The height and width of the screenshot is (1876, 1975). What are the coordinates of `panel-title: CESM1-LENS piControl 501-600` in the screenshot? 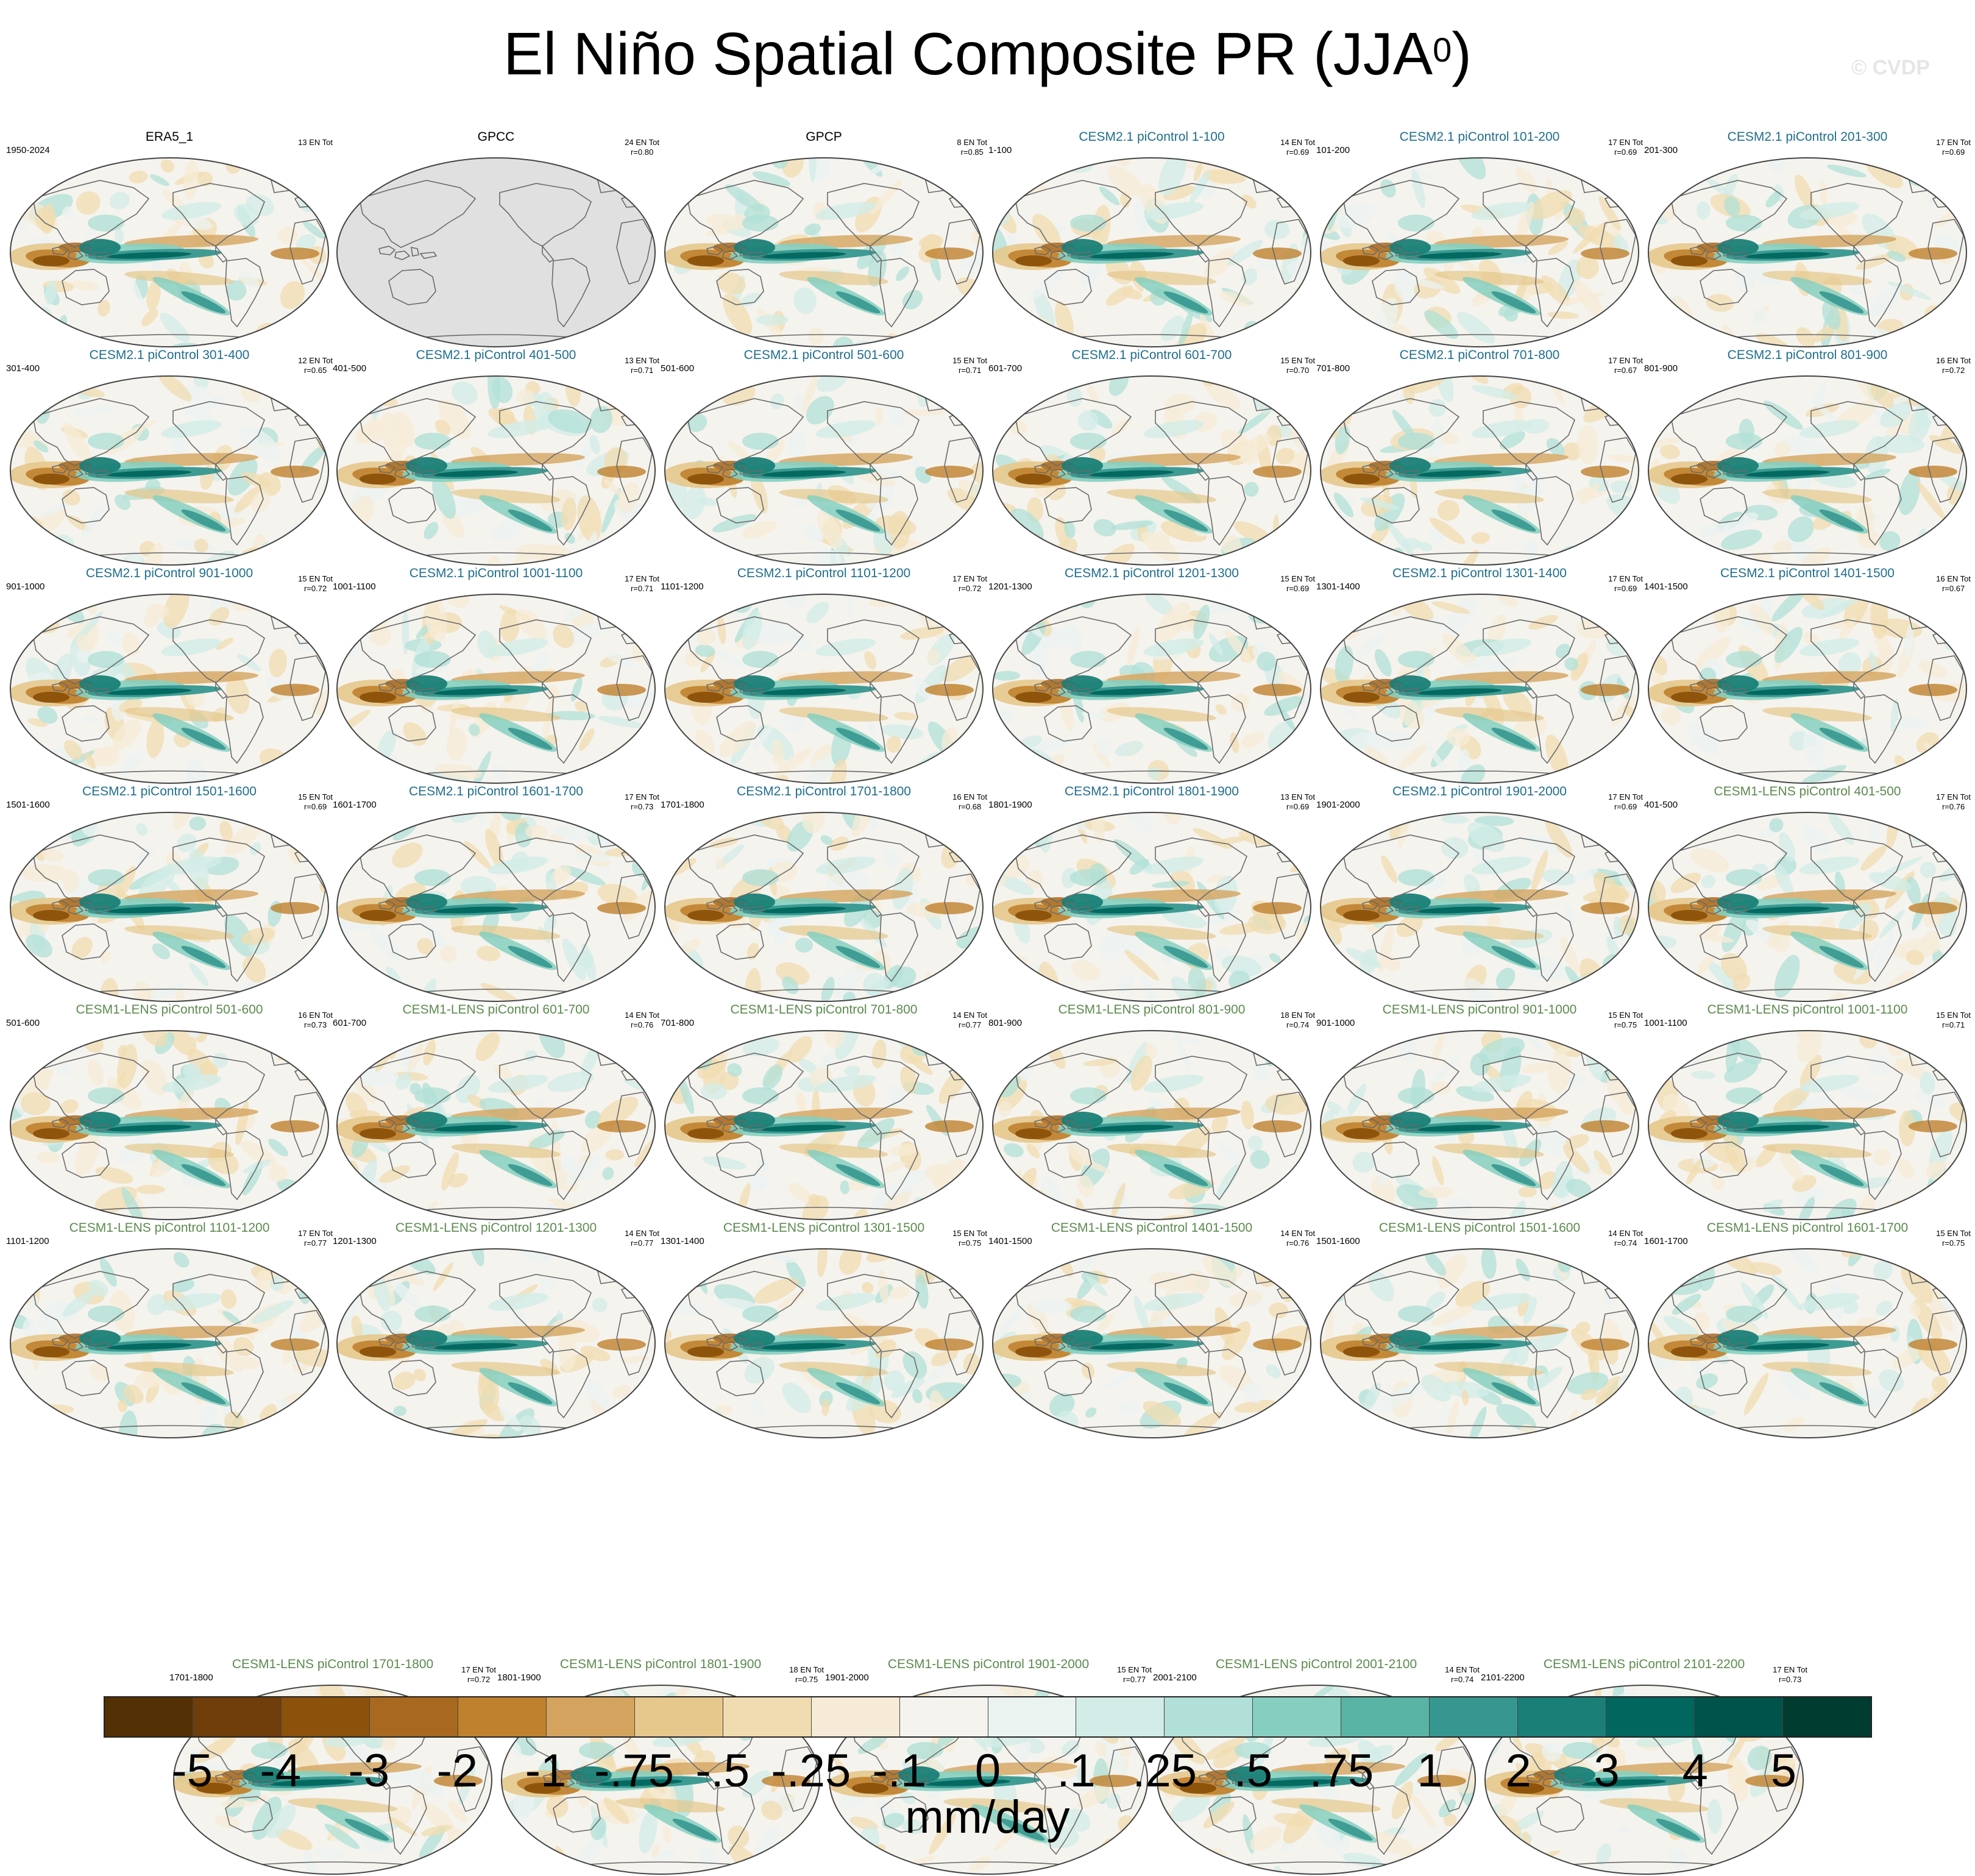 It's located at (169, 1010).